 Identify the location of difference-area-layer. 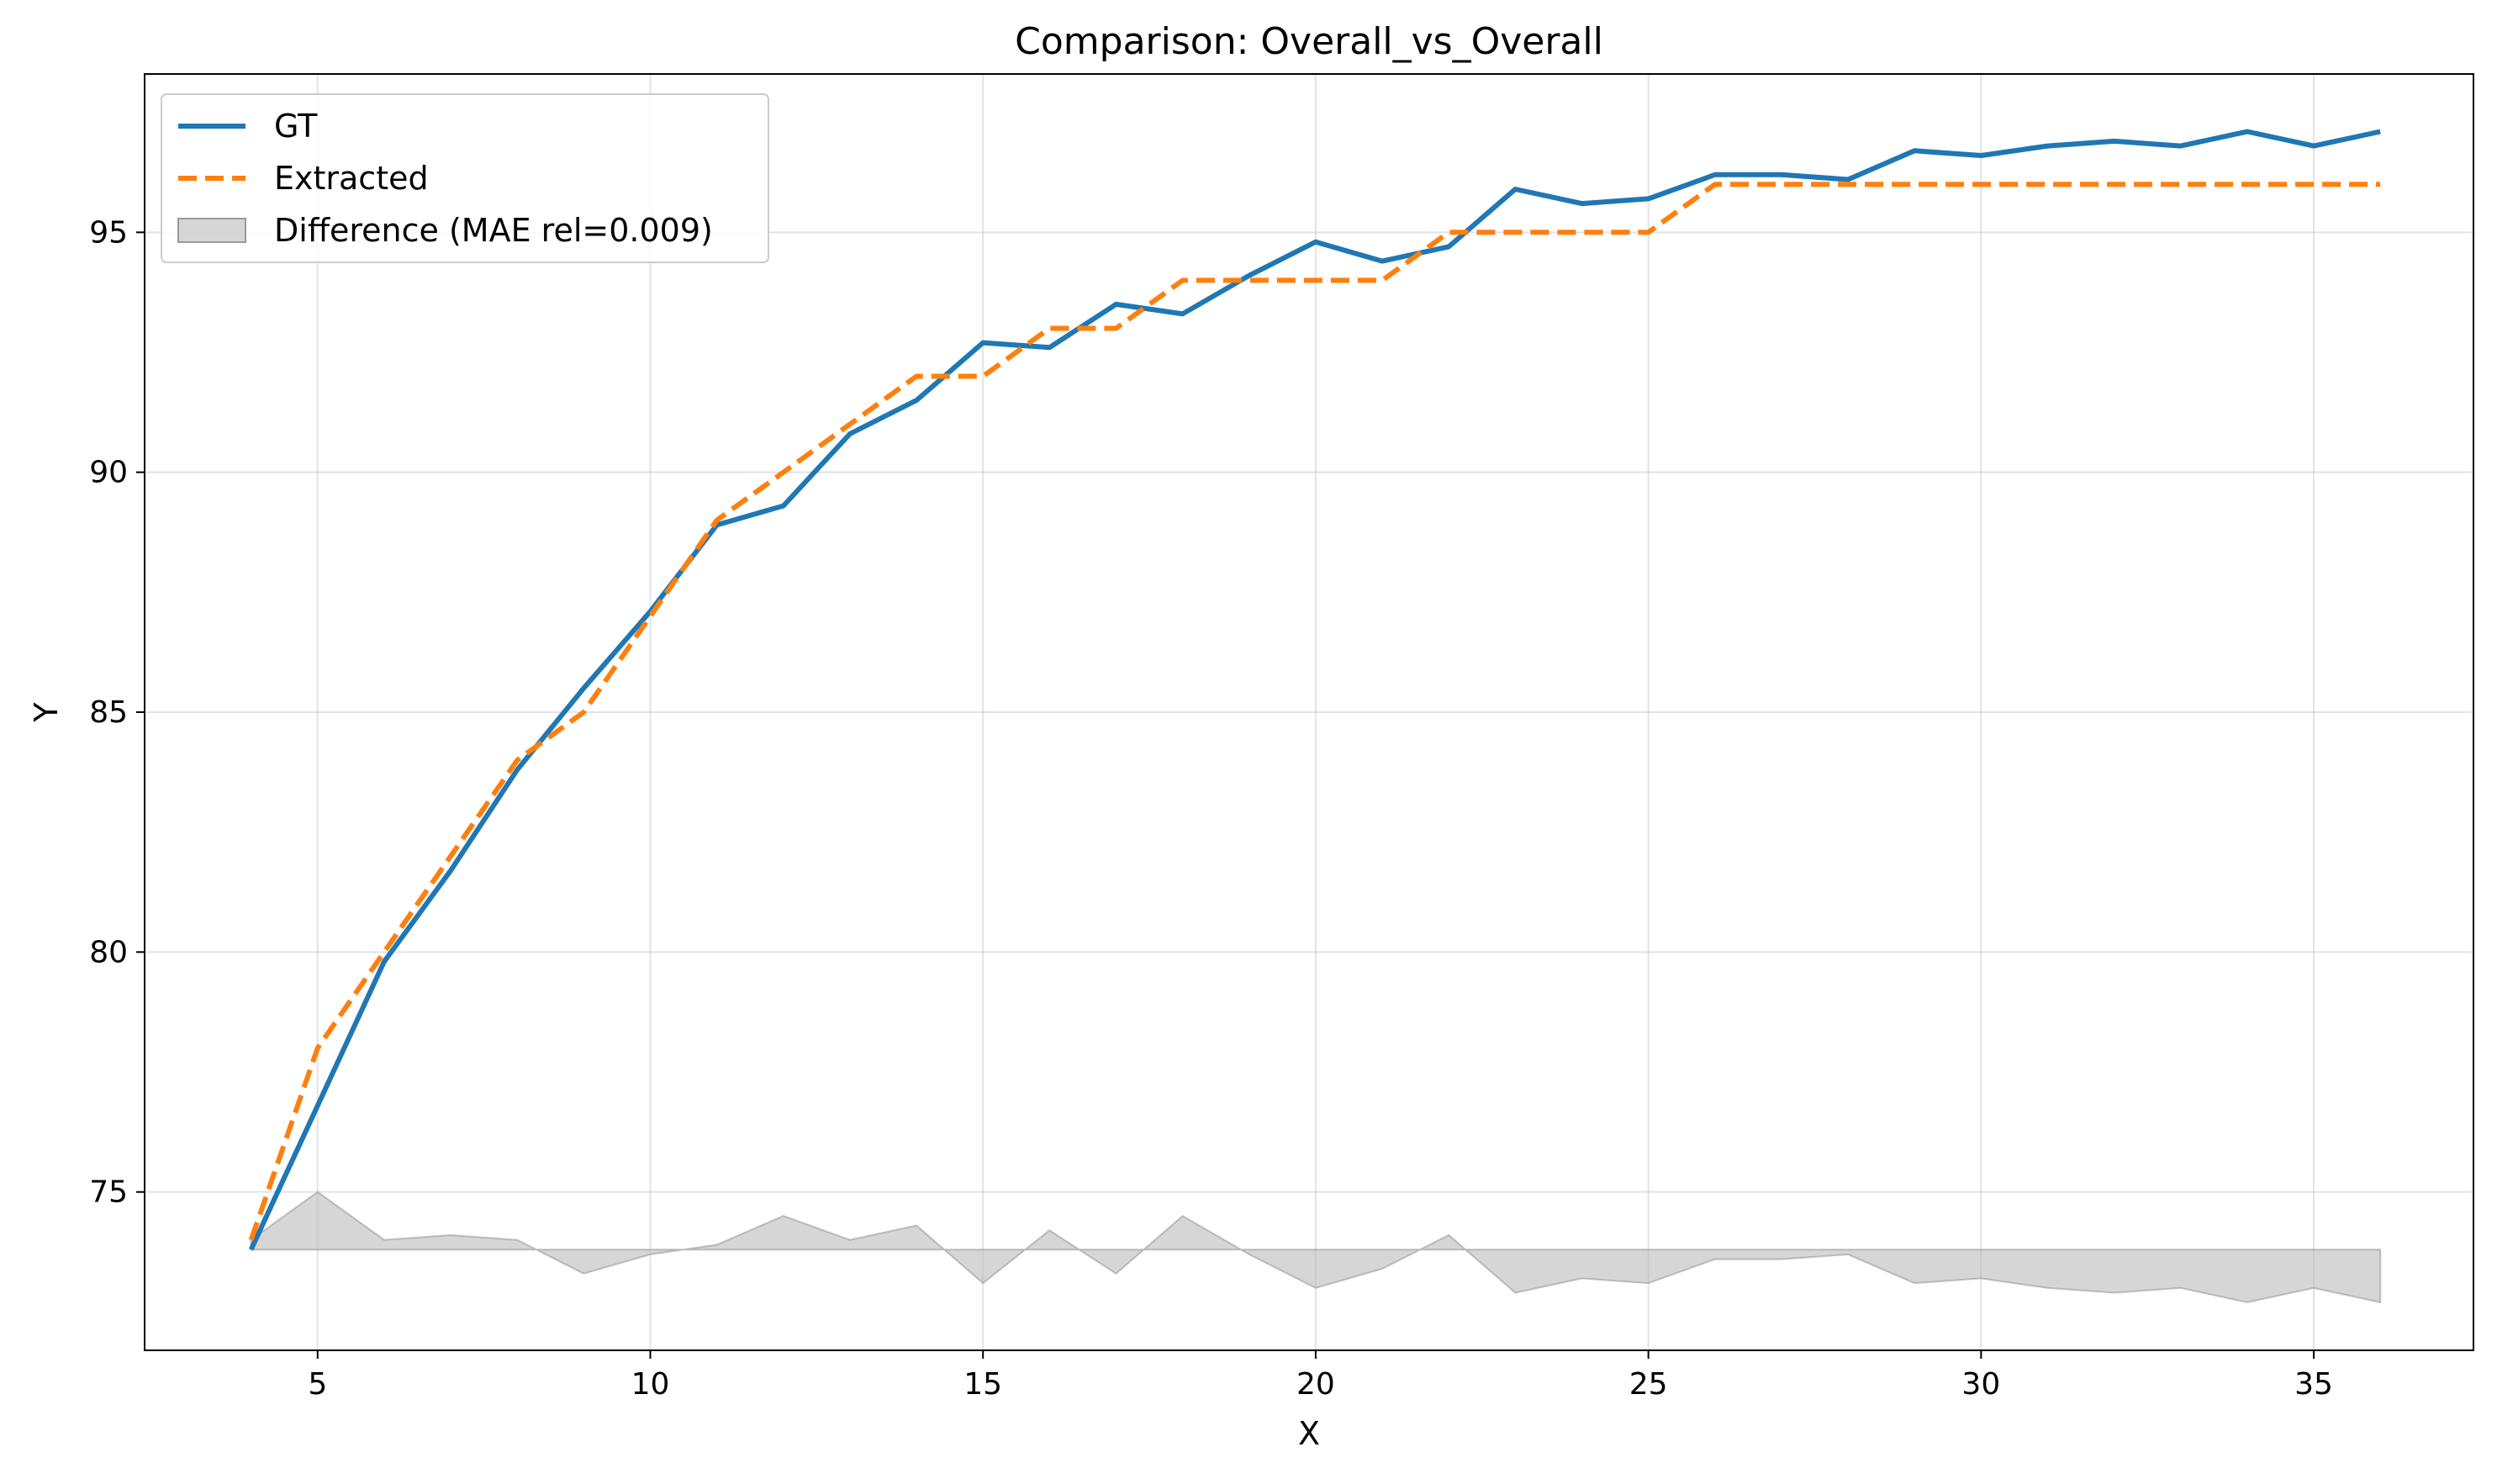
(1316, 1247).